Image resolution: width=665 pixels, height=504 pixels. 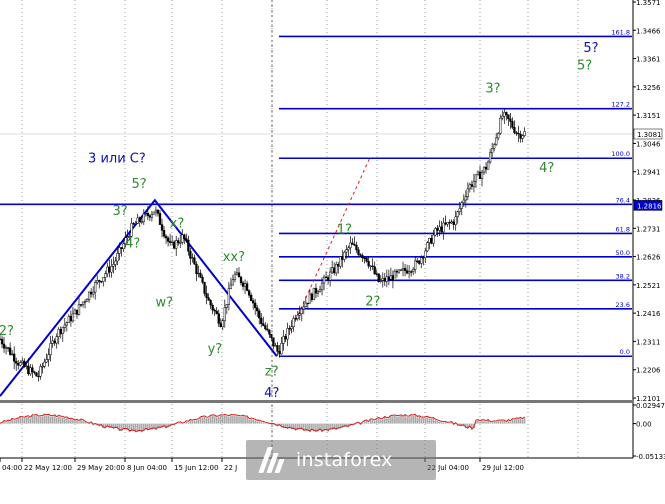 I want to click on time-tick-label: 29 Jul 12:00, so click(x=503, y=468).